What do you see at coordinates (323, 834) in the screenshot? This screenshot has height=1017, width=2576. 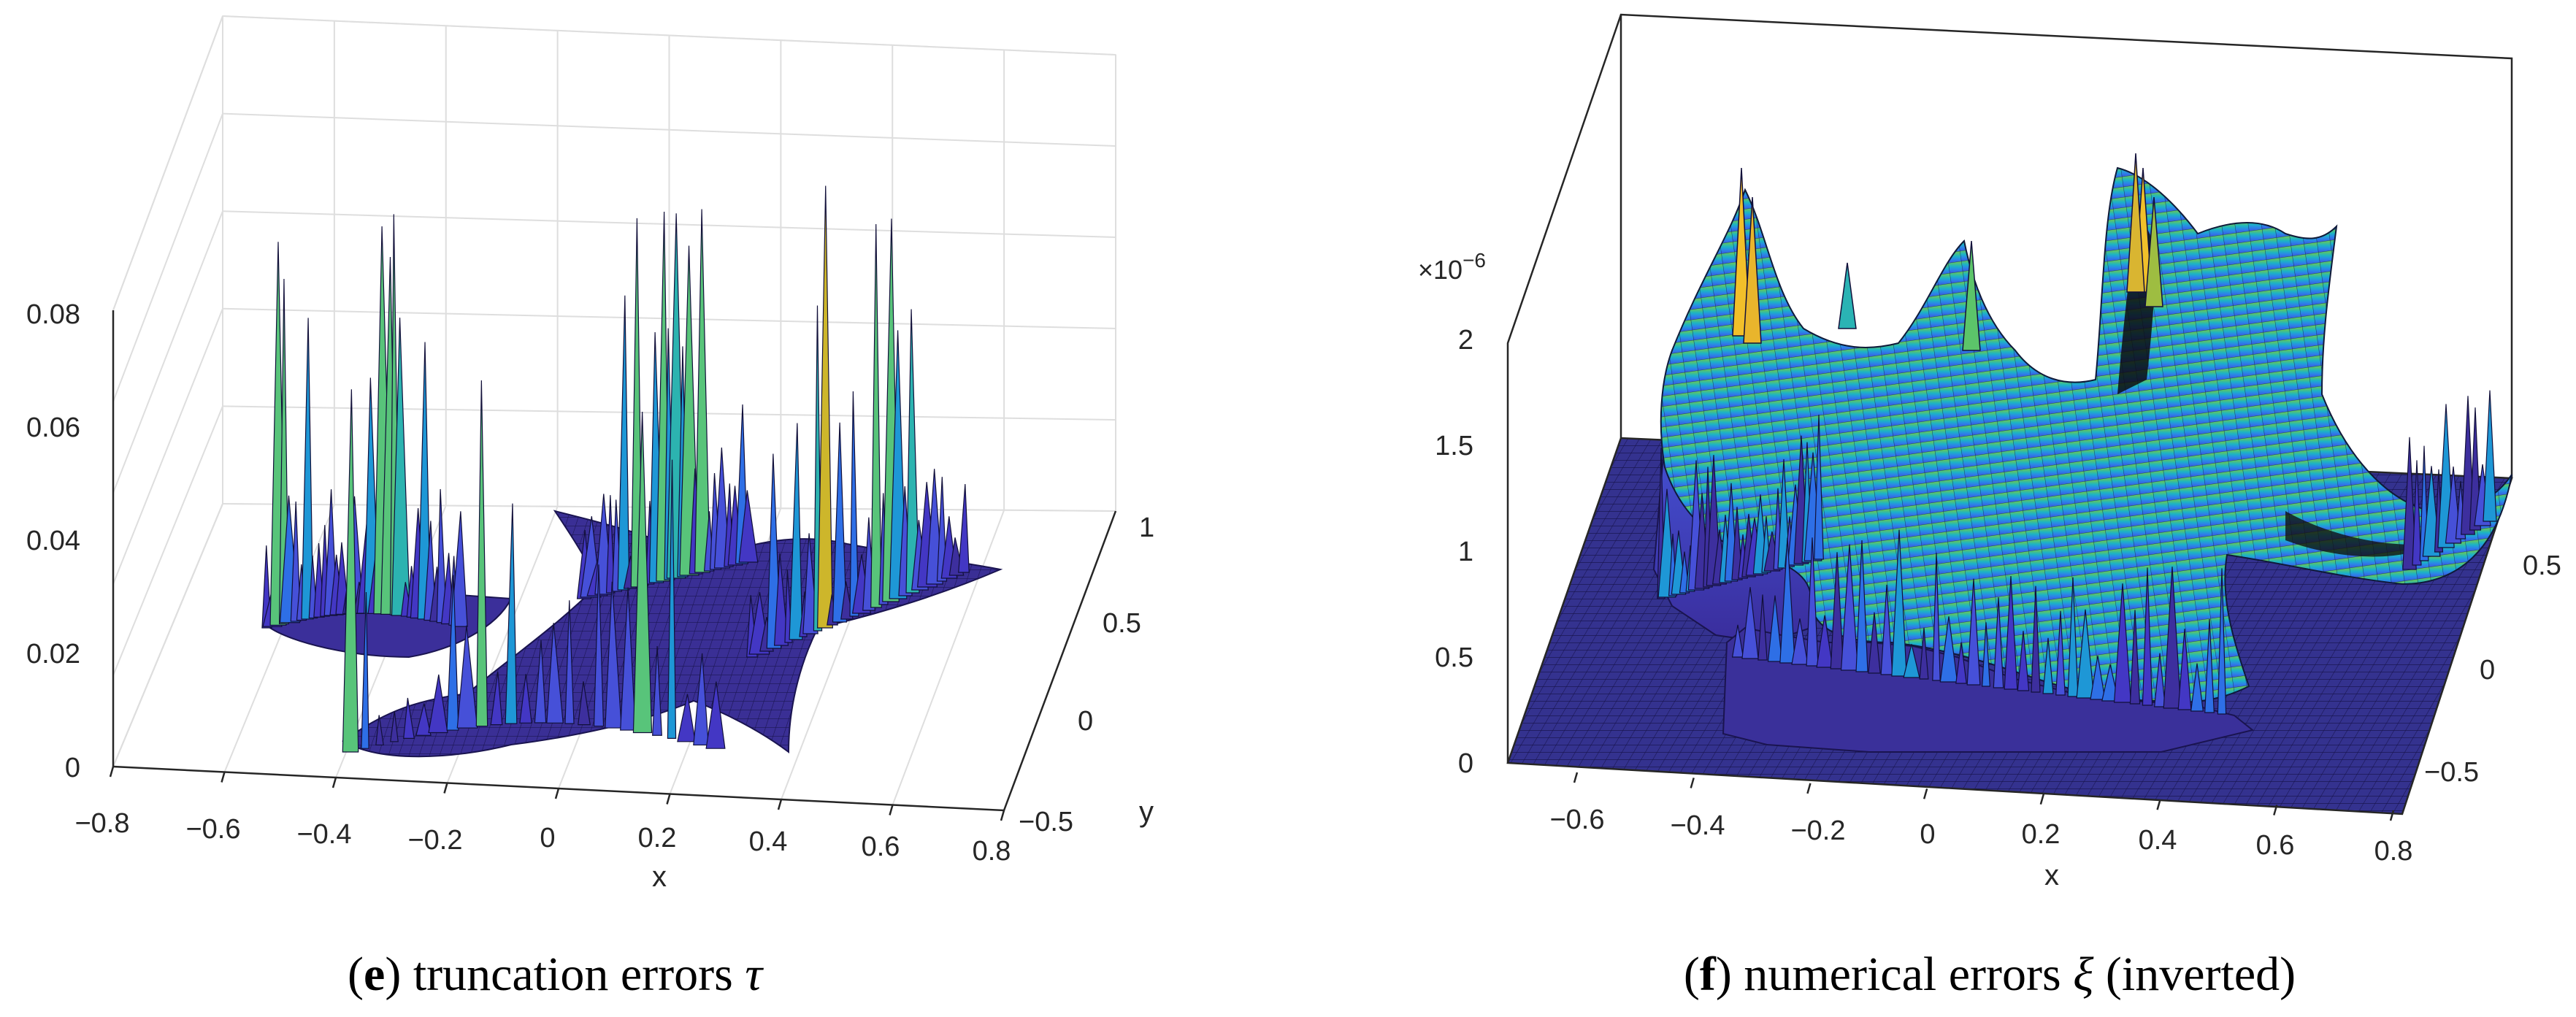 I see `panel-e-xtick-2: −0.4` at bounding box center [323, 834].